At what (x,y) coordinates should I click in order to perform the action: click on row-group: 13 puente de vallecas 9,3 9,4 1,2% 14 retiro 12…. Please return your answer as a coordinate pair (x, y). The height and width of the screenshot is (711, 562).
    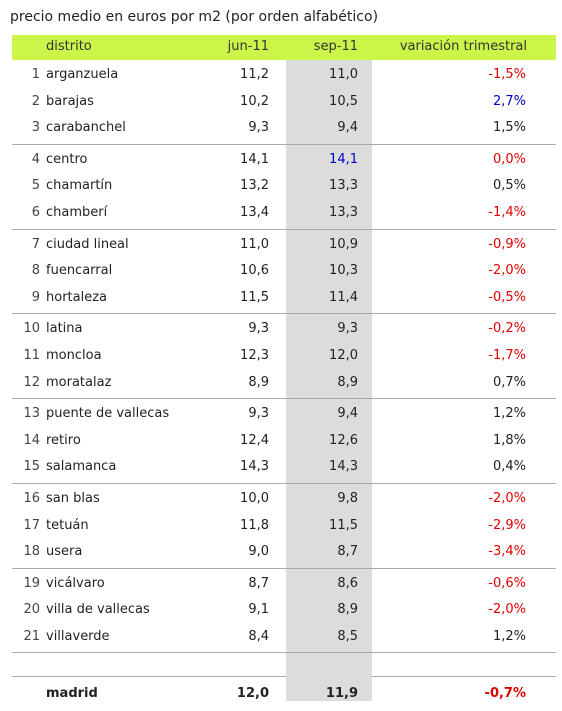
    Looking at the image, I should click on (284, 441).